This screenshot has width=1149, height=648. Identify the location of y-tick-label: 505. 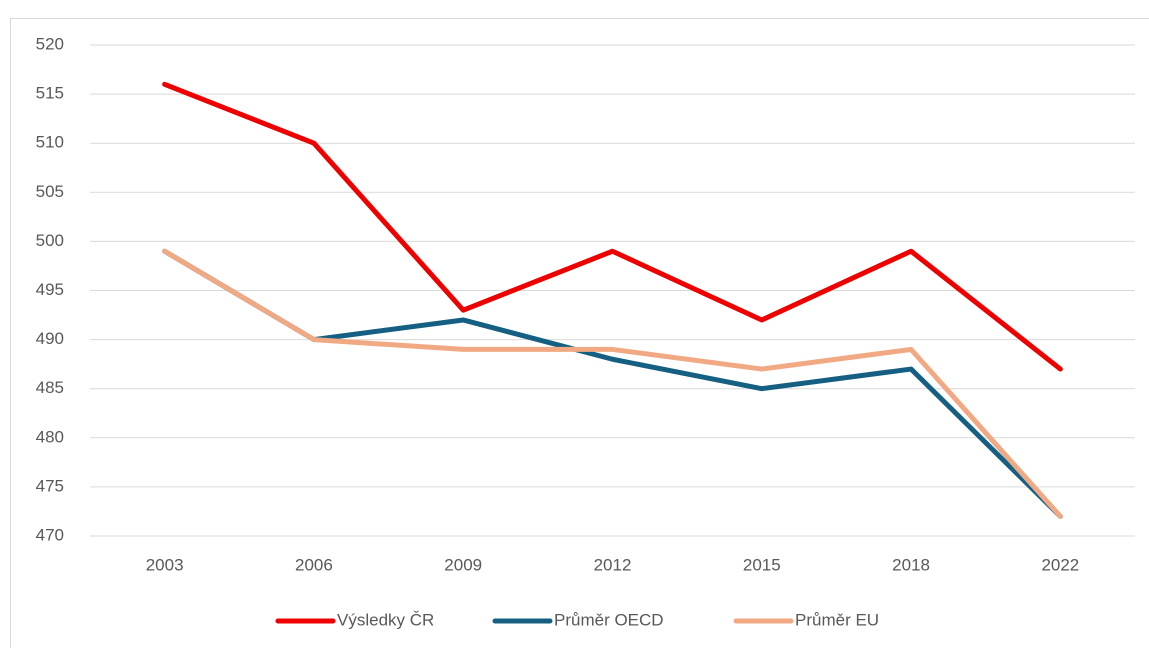
(50, 191).